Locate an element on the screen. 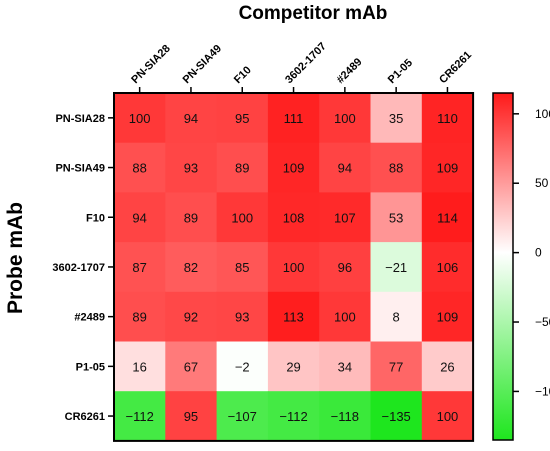 This screenshot has height=451, width=550. colorbar-tick-label: 50 is located at coordinates (542, 183).